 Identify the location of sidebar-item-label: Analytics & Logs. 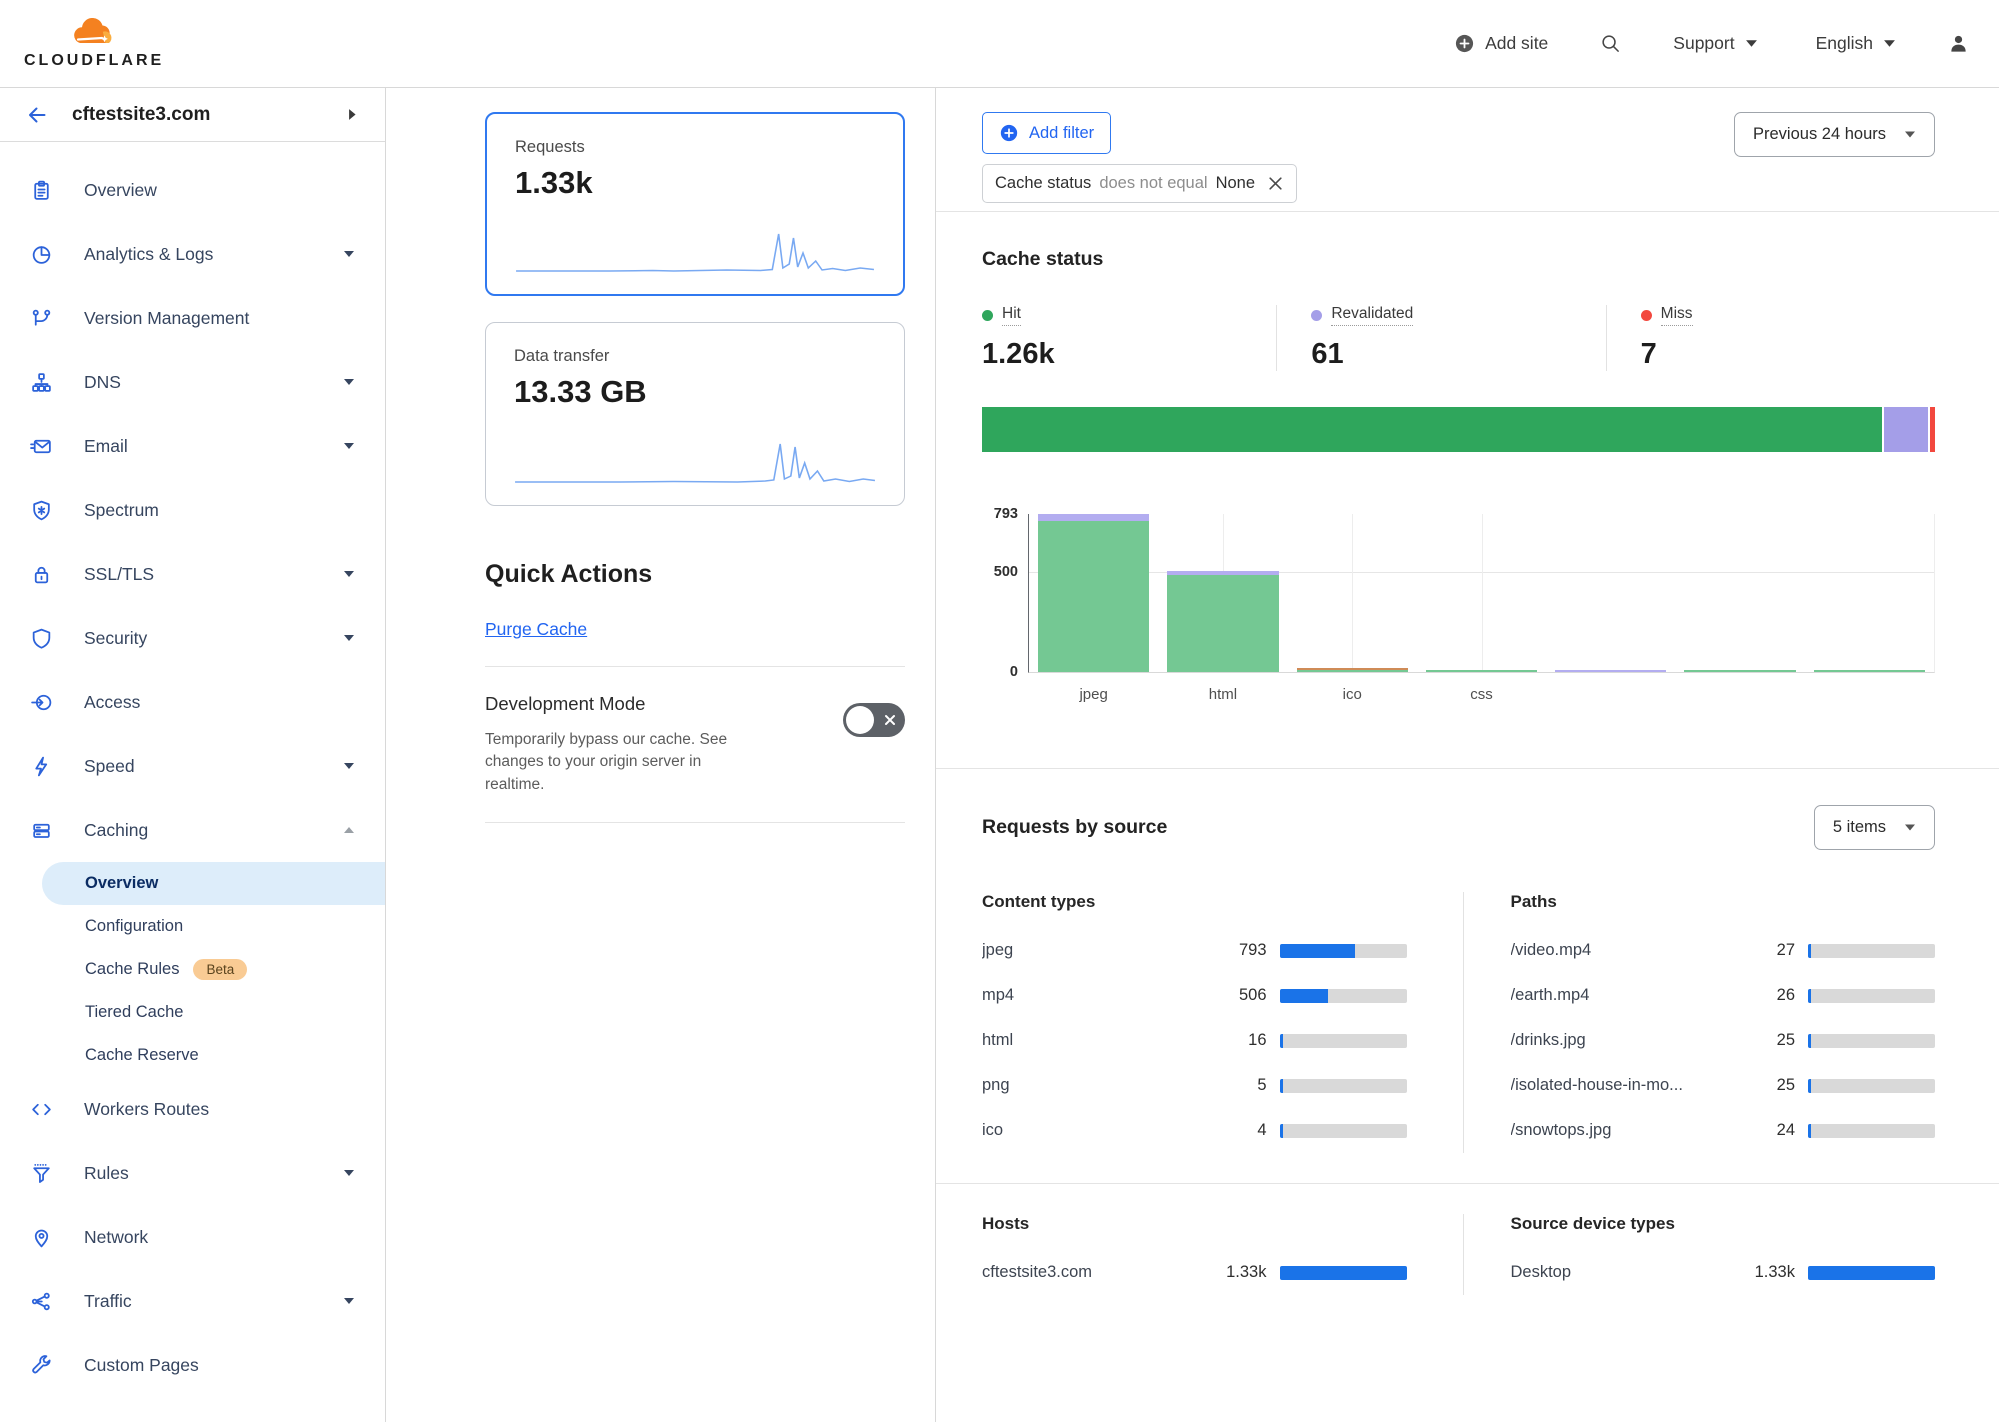
(149, 253).